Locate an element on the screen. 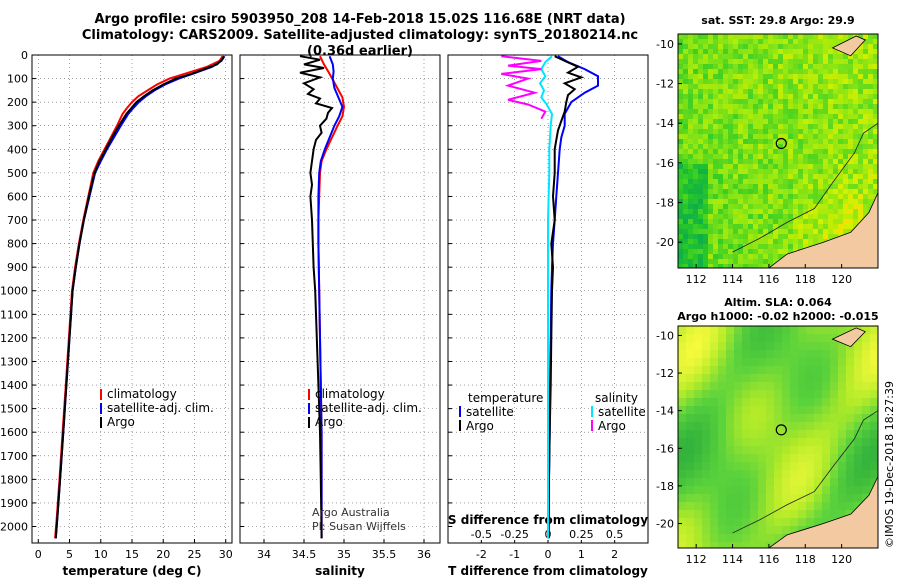 The height and width of the screenshot is (580, 900). series-line-s-argo is located at coordinates (524, 87).